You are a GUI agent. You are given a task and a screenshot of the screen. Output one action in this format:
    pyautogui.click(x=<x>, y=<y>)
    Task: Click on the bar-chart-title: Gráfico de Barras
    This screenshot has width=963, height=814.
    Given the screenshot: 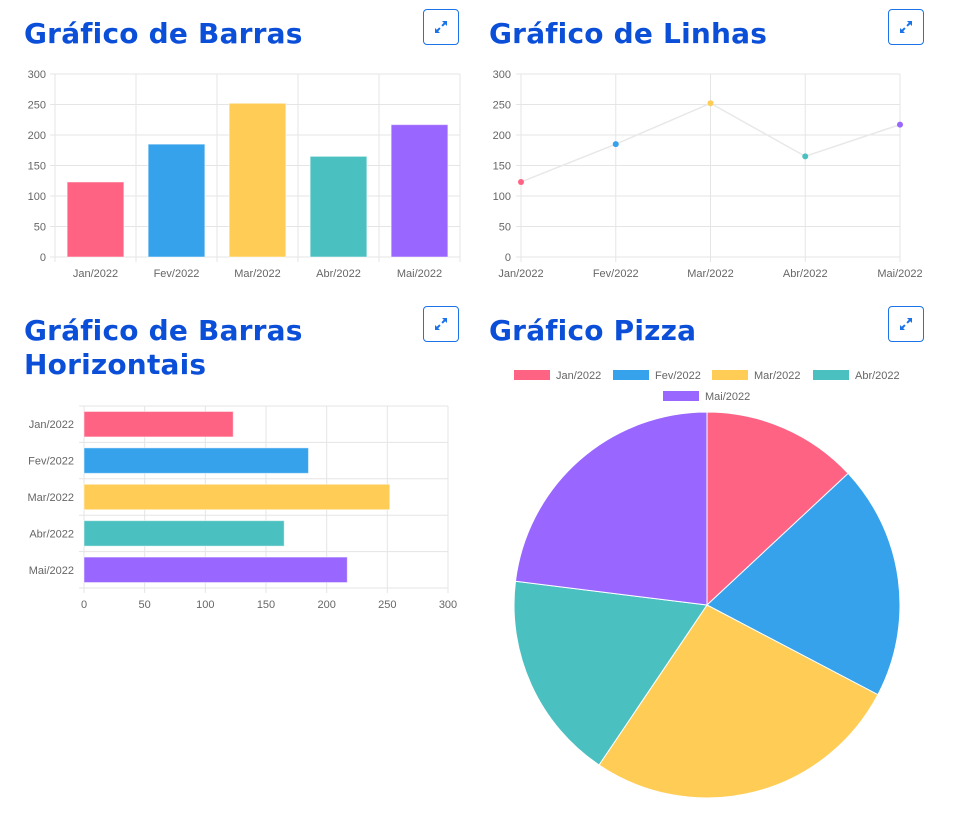 What is the action you would take?
    pyautogui.click(x=163, y=33)
    